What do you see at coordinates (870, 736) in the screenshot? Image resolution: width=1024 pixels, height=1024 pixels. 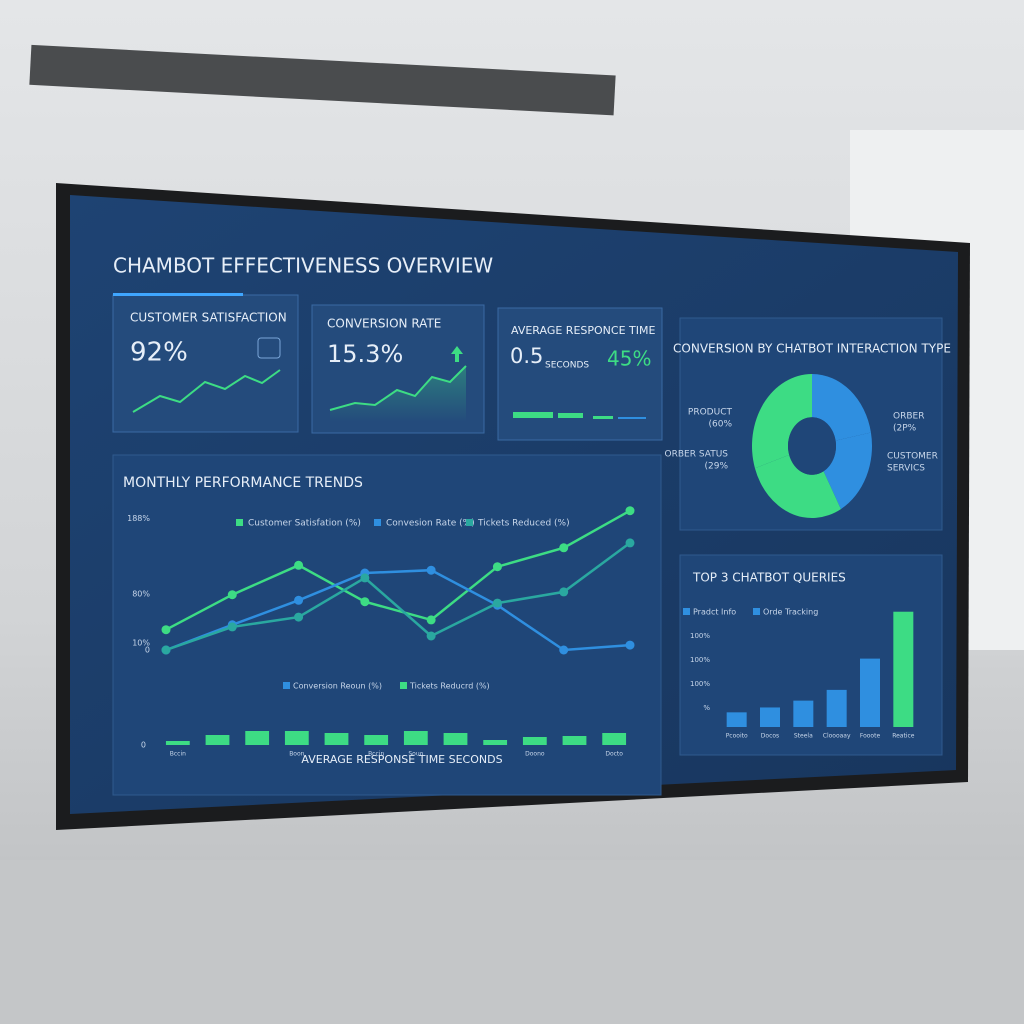 I see `x-tick-label: Fooote` at bounding box center [870, 736].